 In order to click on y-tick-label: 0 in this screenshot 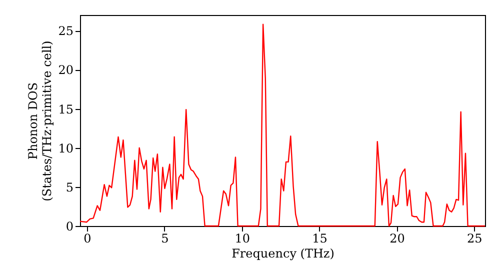, I will do `click(70, 227)`.